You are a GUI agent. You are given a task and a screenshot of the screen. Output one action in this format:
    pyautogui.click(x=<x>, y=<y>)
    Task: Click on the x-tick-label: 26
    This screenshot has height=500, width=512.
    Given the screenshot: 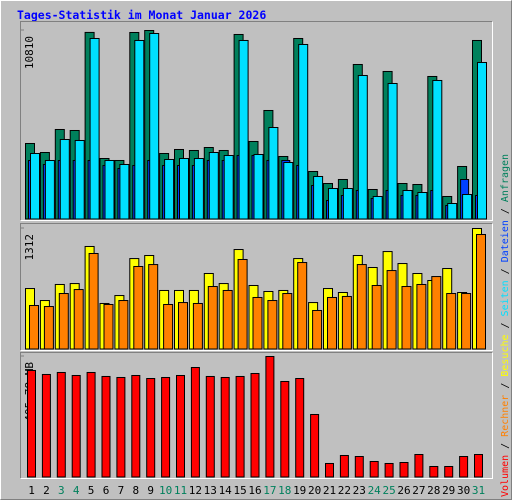 What is the action you would take?
    pyautogui.click(x=403, y=490)
    